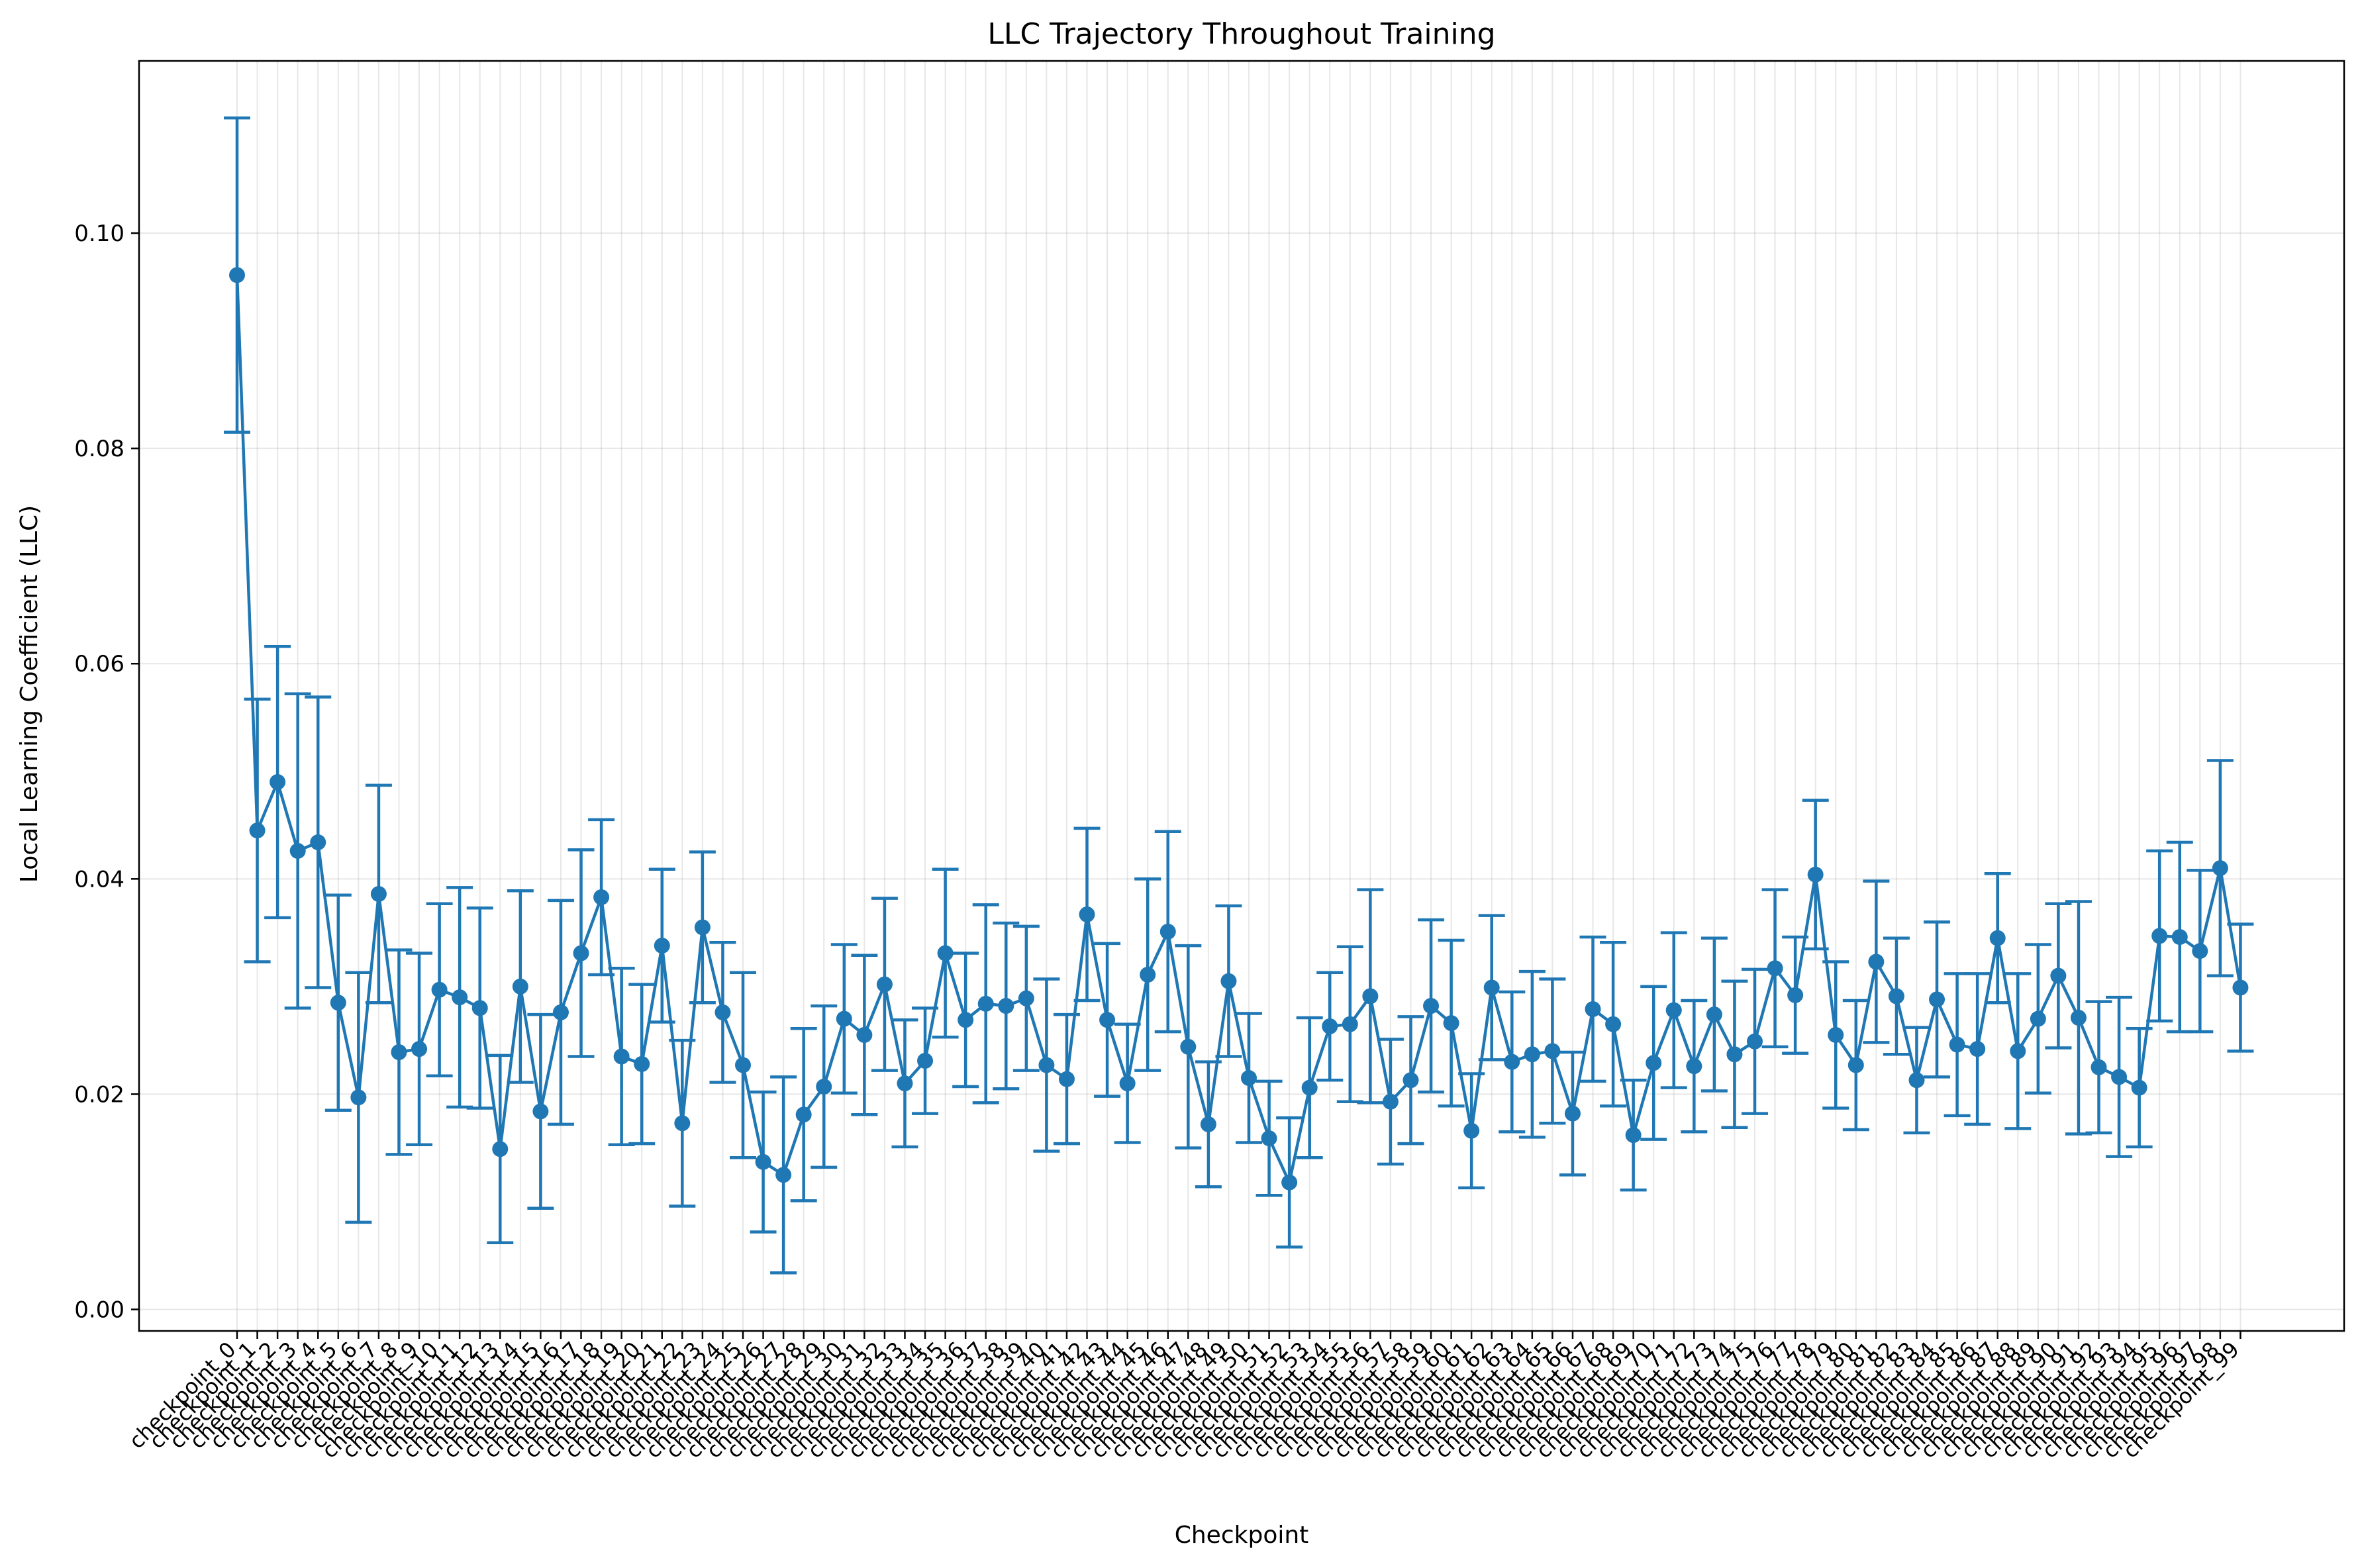 Image resolution: width=2362 pixels, height=1568 pixels. Describe the element at coordinates (1241, 34) in the screenshot. I see `chart-title: LLC Trajectory Throughout Training` at that location.